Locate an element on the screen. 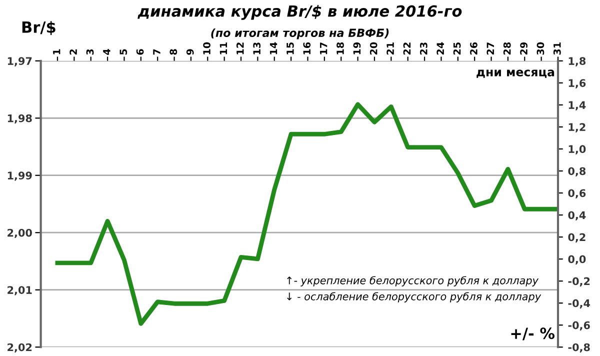 Image resolution: width=600 pixels, height=356 pixels. y2-tick-label: 0,8 is located at coordinates (577, 171).